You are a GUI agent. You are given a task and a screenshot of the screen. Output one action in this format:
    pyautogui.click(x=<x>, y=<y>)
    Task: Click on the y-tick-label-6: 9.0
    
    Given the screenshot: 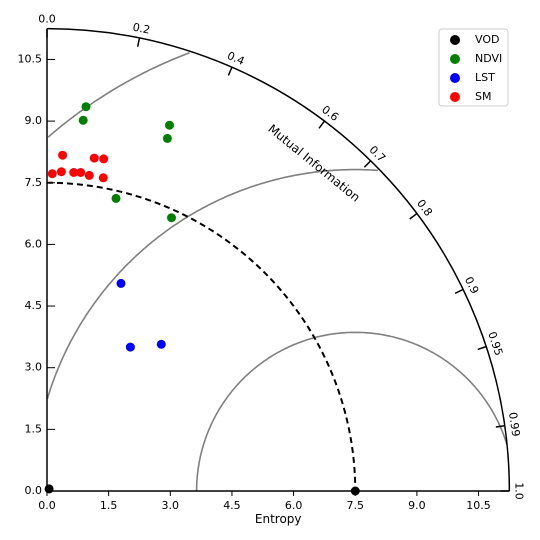 What is the action you would take?
    pyautogui.click(x=34, y=120)
    